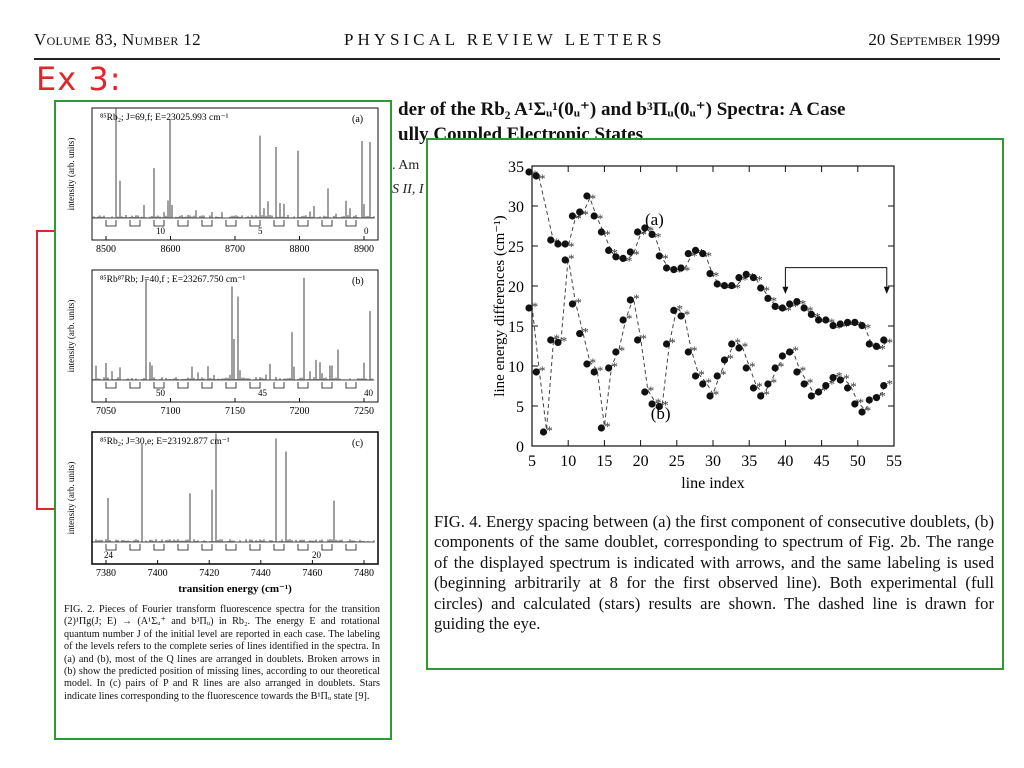 This screenshot has width=1024, height=768. Describe the element at coordinates (785, 461) in the screenshot. I see `x-tick-label: 40` at that location.